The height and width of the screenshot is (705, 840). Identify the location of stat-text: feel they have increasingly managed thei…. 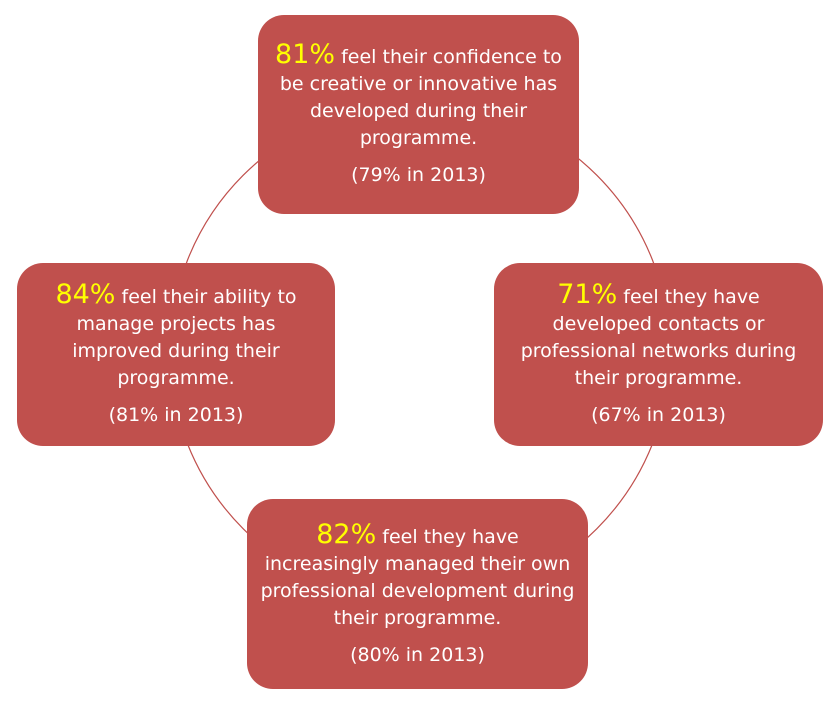
(417, 577).